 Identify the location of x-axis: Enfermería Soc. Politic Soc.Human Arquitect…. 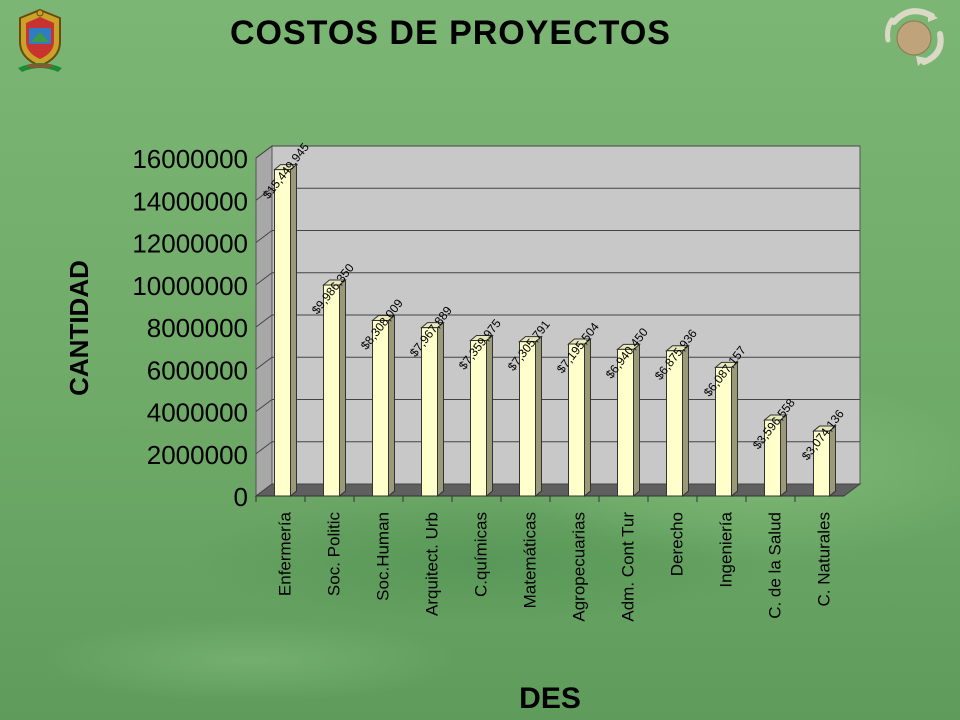
(549, 558).